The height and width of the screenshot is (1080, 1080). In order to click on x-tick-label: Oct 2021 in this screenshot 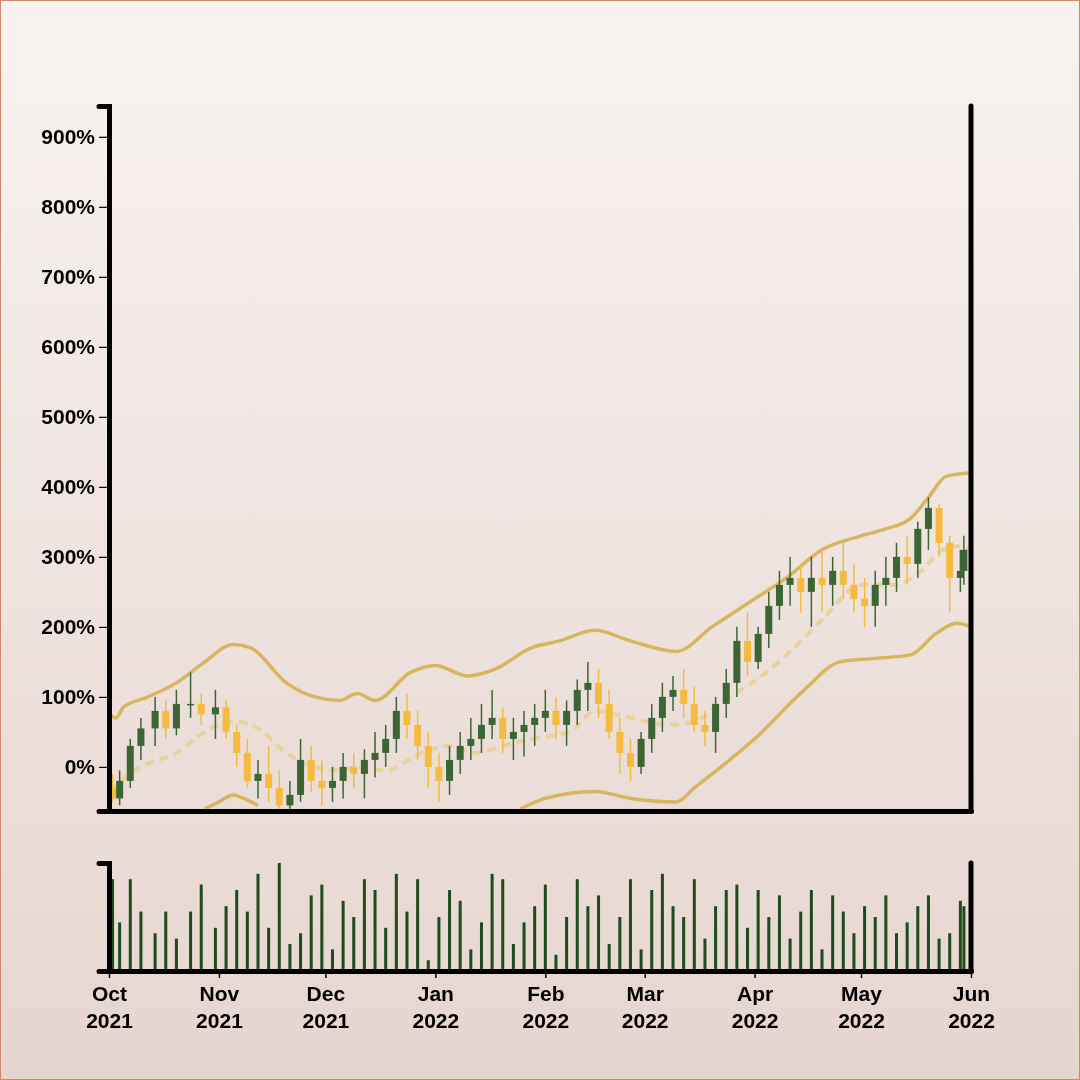, I will do `click(110, 1007)`.